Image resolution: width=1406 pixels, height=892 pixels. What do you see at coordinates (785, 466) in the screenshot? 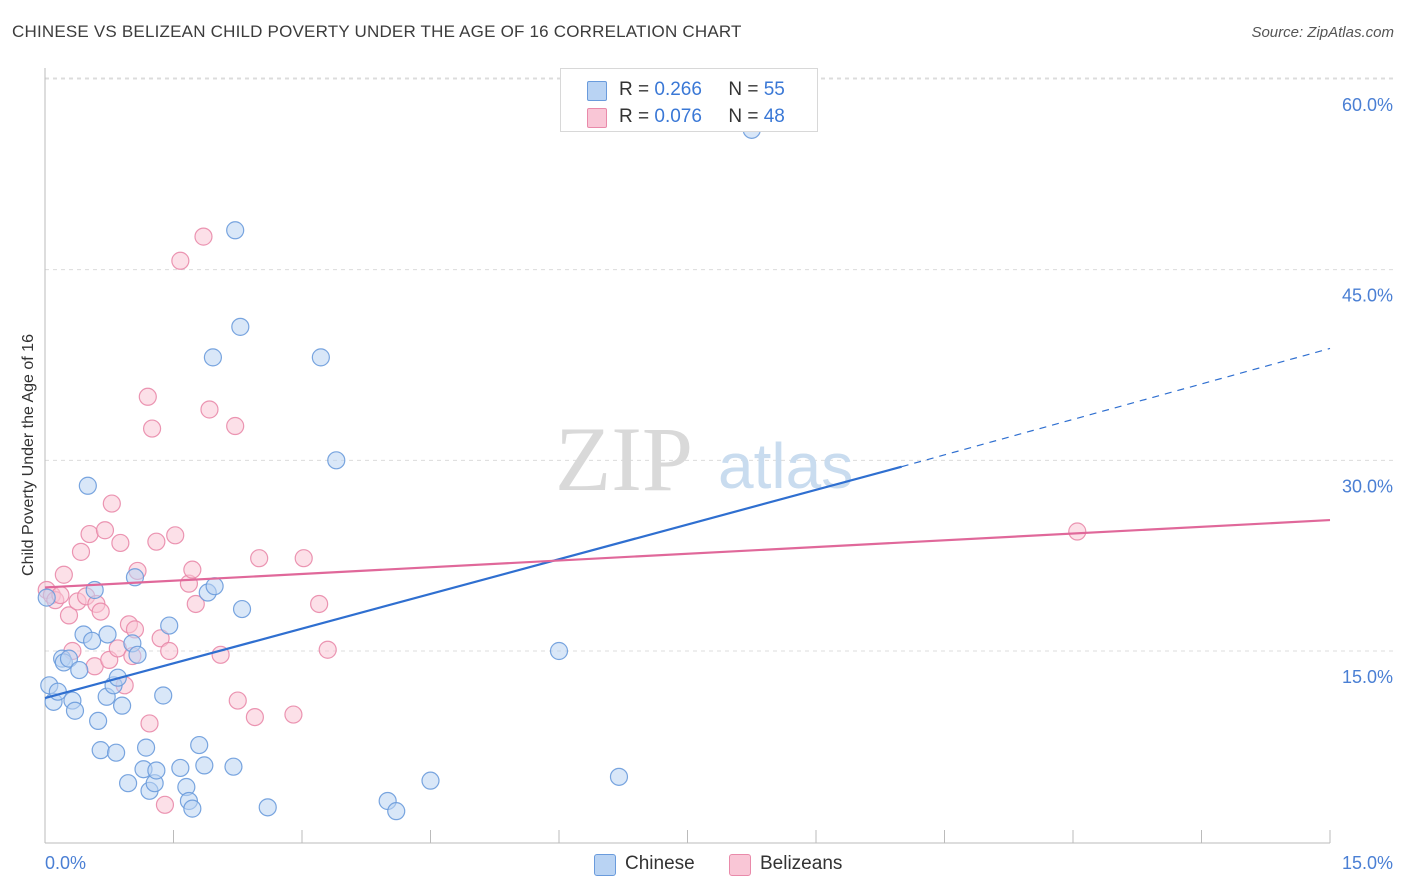
I see `watermark-atlas: atlas` at bounding box center [785, 466].